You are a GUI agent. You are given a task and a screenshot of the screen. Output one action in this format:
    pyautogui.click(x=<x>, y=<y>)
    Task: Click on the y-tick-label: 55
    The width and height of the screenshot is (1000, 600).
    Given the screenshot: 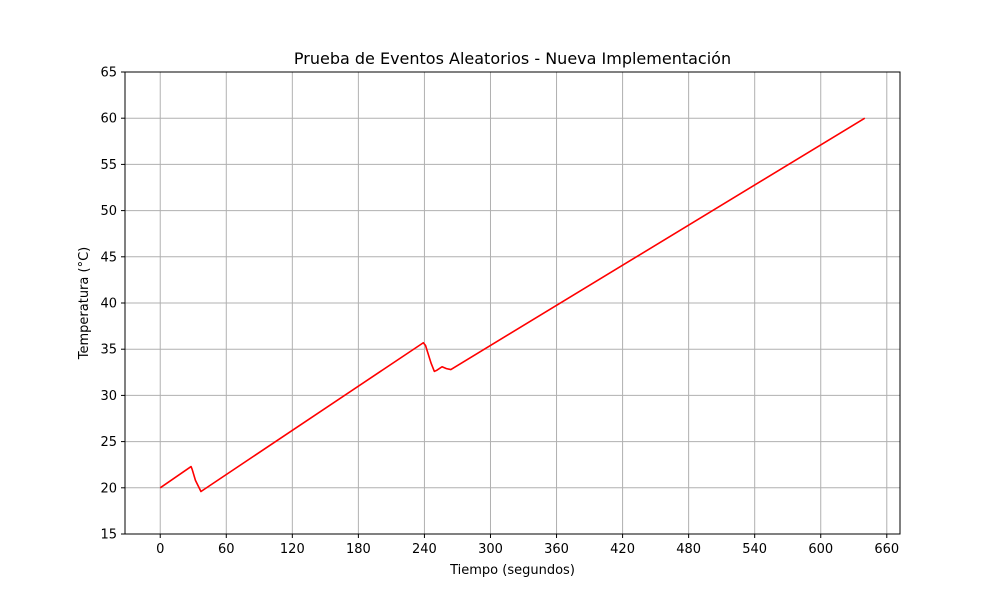 What is the action you would take?
    pyautogui.click(x=108, y=165)
    